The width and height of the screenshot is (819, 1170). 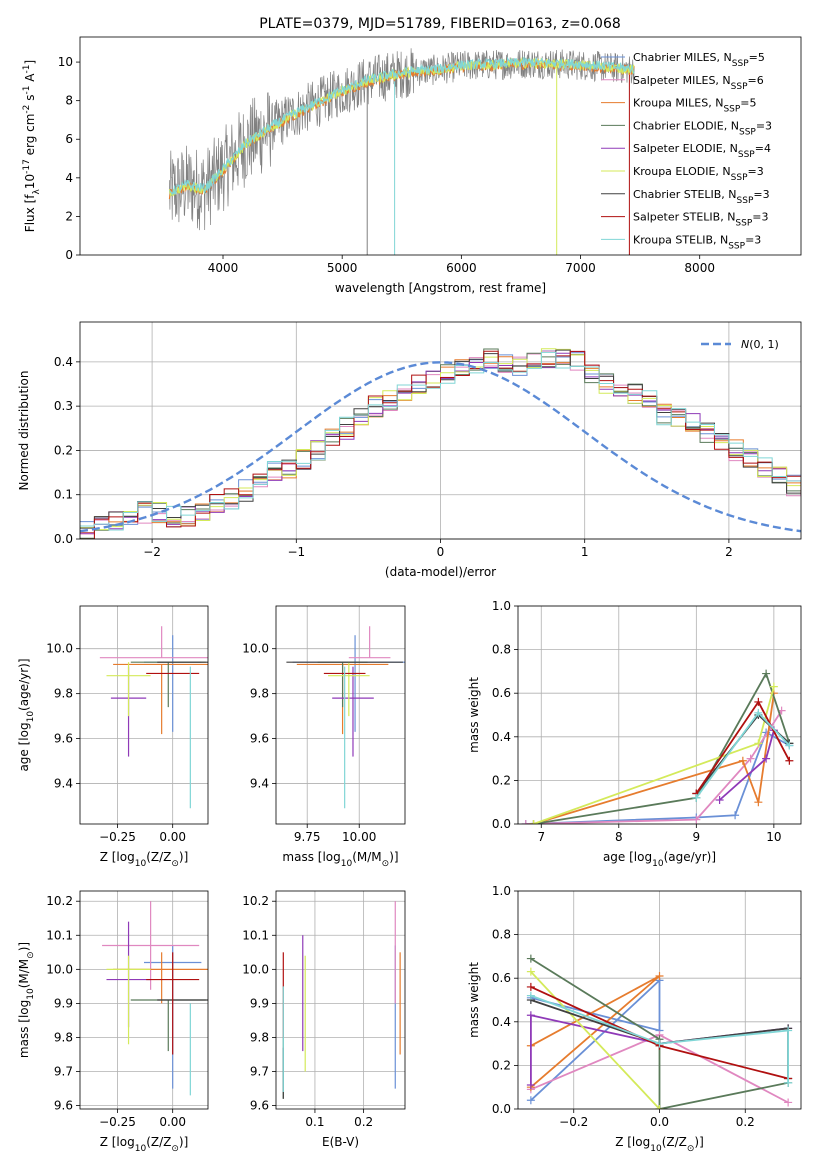 I want to click on x-tick-label: 9.75, so click(x=307, y=837).